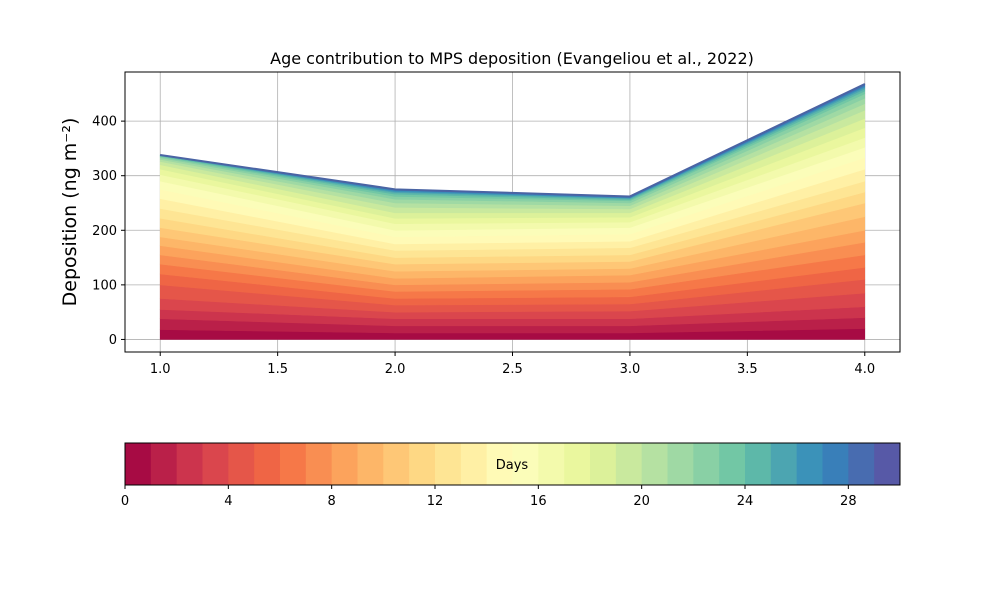 The width and height of the screenshot is (1000, 600). What do you see at coordinates (745, 501) in the screenshot?
I see `colorbar-tick-label: 24` at bounding box center [745, 501].